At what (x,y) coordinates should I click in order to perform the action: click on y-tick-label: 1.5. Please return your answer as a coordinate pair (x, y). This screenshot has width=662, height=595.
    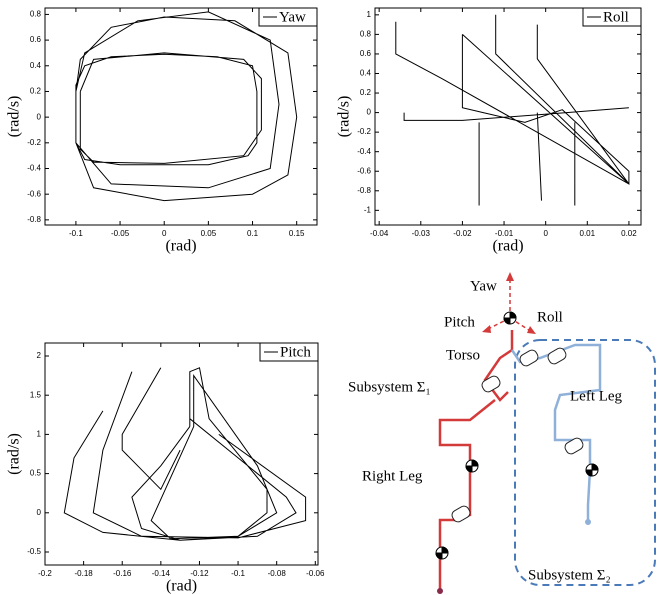
    Looking at the image, I should click on (36, 394).